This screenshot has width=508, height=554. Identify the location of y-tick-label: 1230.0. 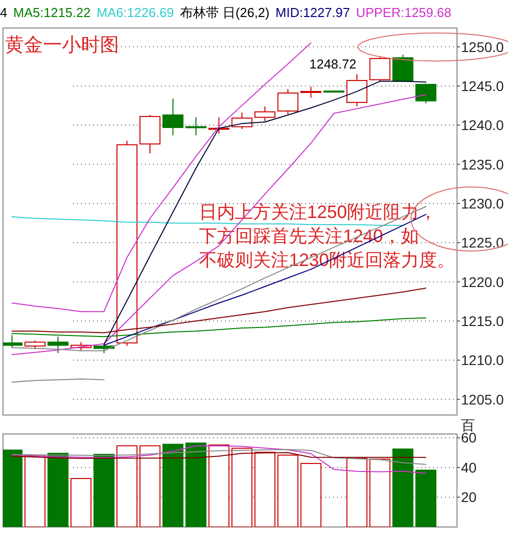
(482, 203).